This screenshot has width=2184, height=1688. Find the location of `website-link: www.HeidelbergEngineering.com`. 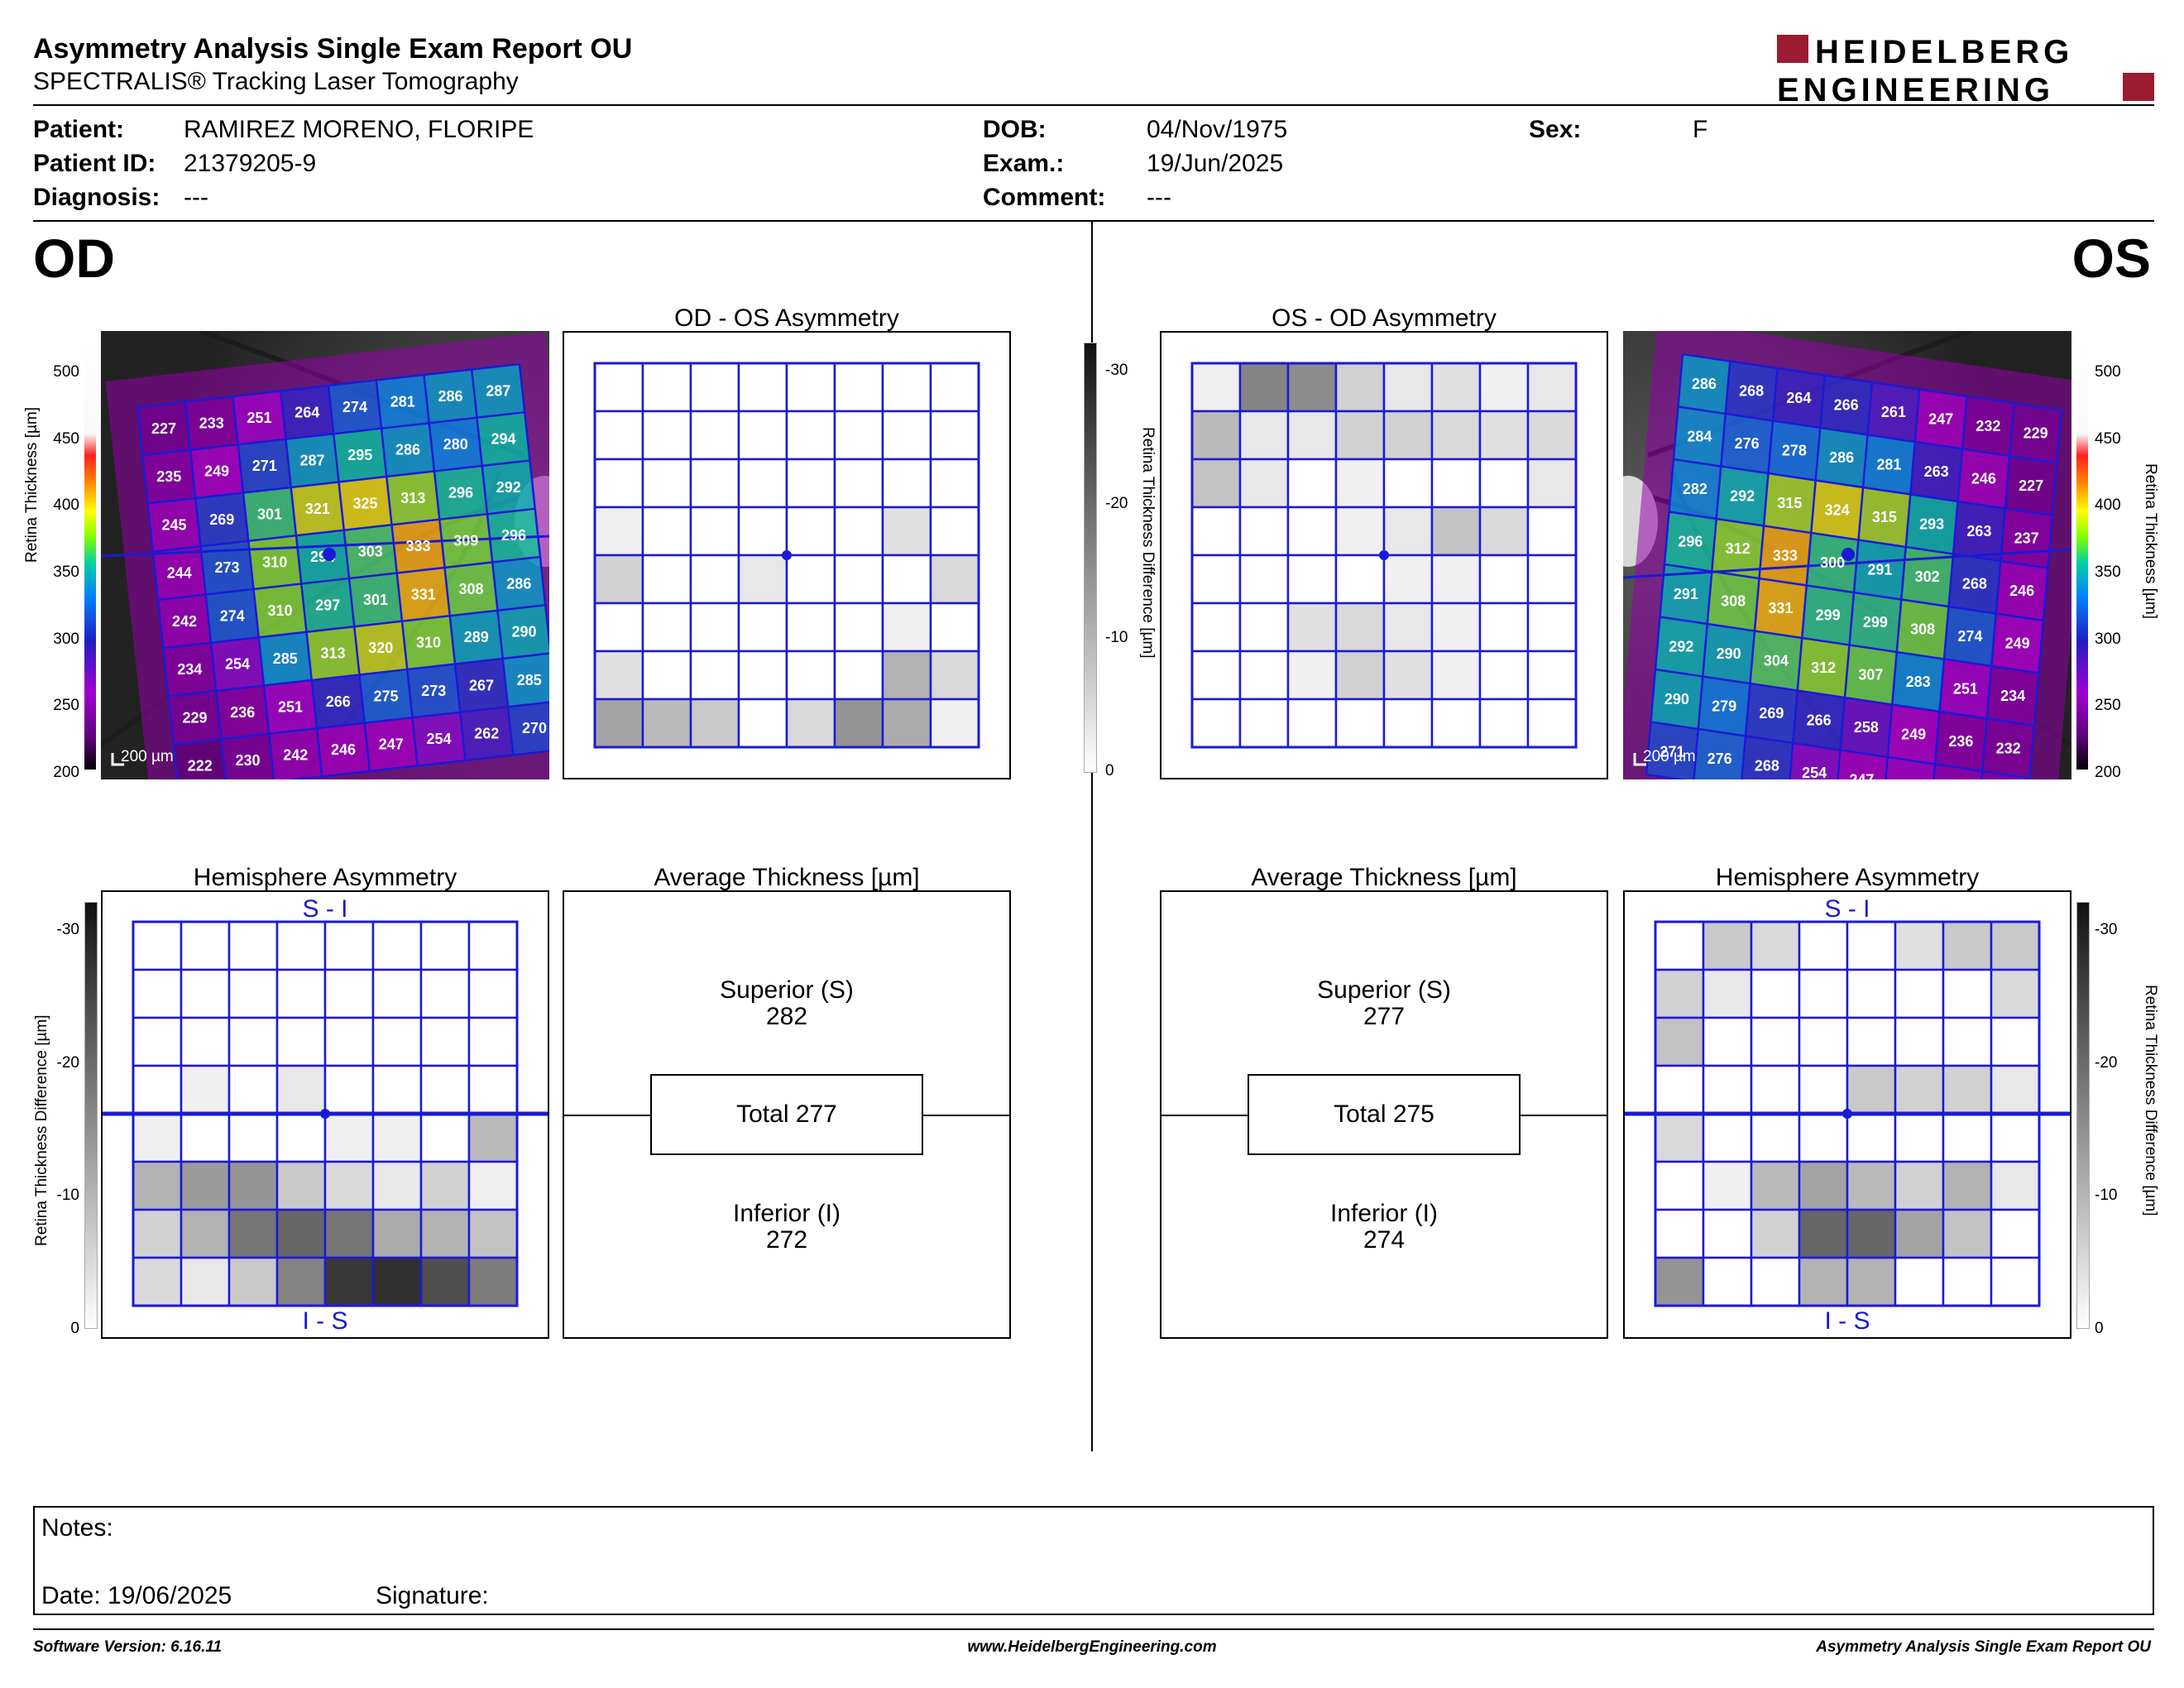

website-link: www.HeidelbergEngineering.com is located at coordinates (1092, 1647).